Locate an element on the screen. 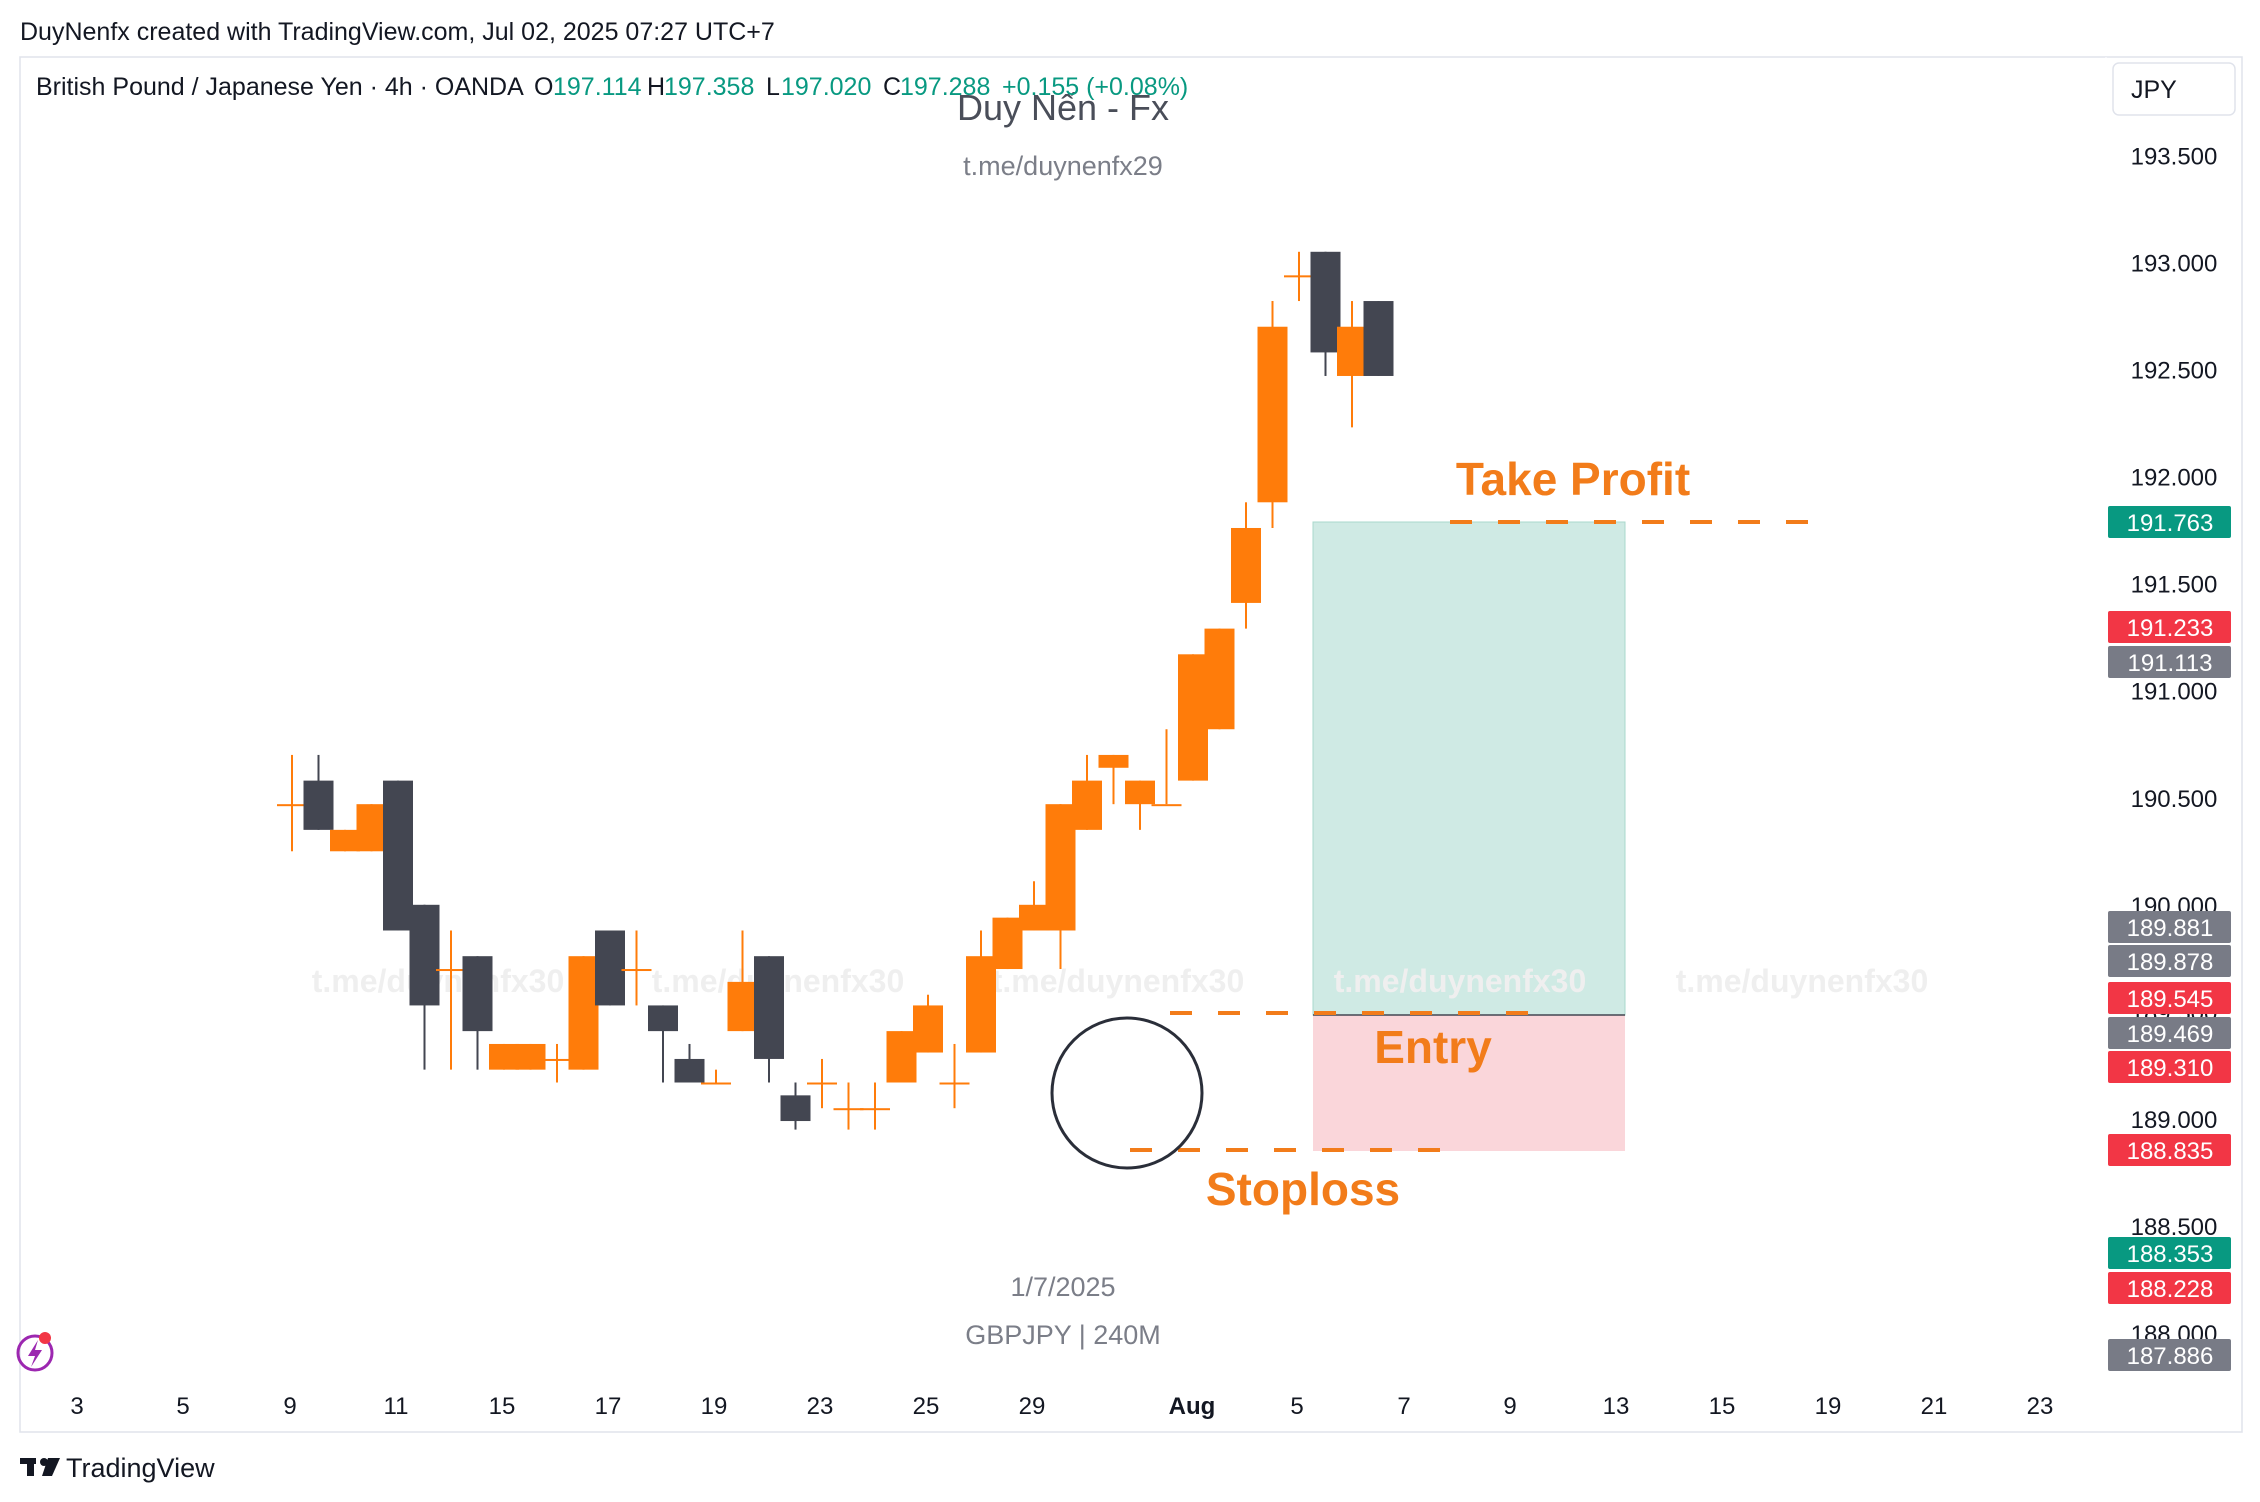 Image resolution: width=2260 pixels, height=1502 pixels. price-tick-label: 189.000 is located at coordinates (2174, 1120).